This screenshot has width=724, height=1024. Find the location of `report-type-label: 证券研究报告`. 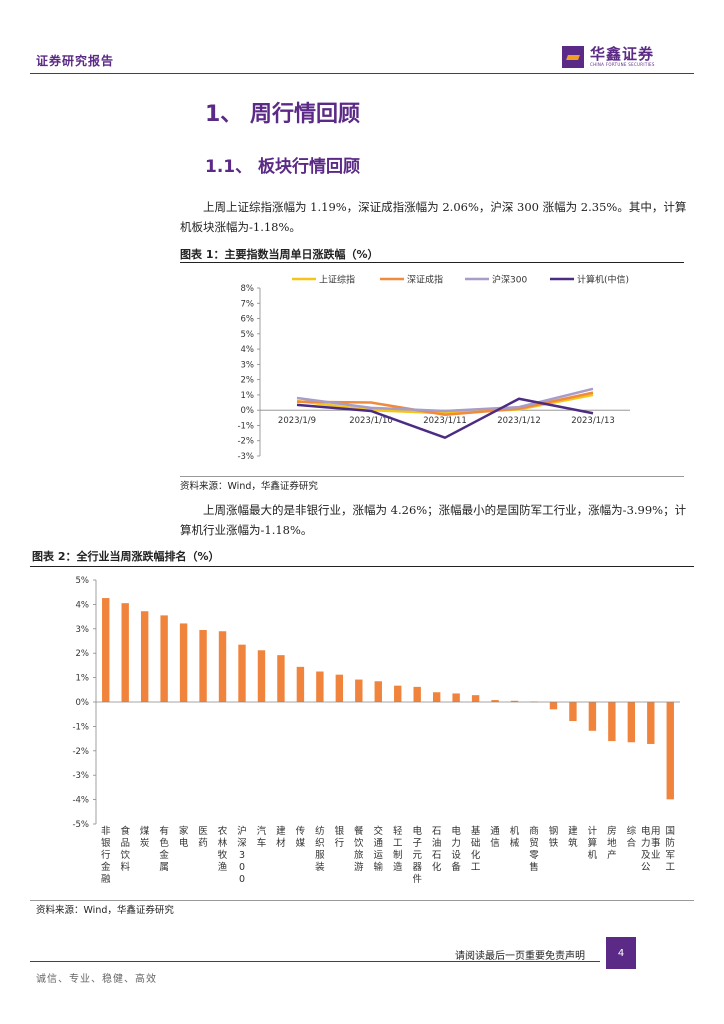

report-type-label: 证券研究报告 is located at coordinates (75, 61).